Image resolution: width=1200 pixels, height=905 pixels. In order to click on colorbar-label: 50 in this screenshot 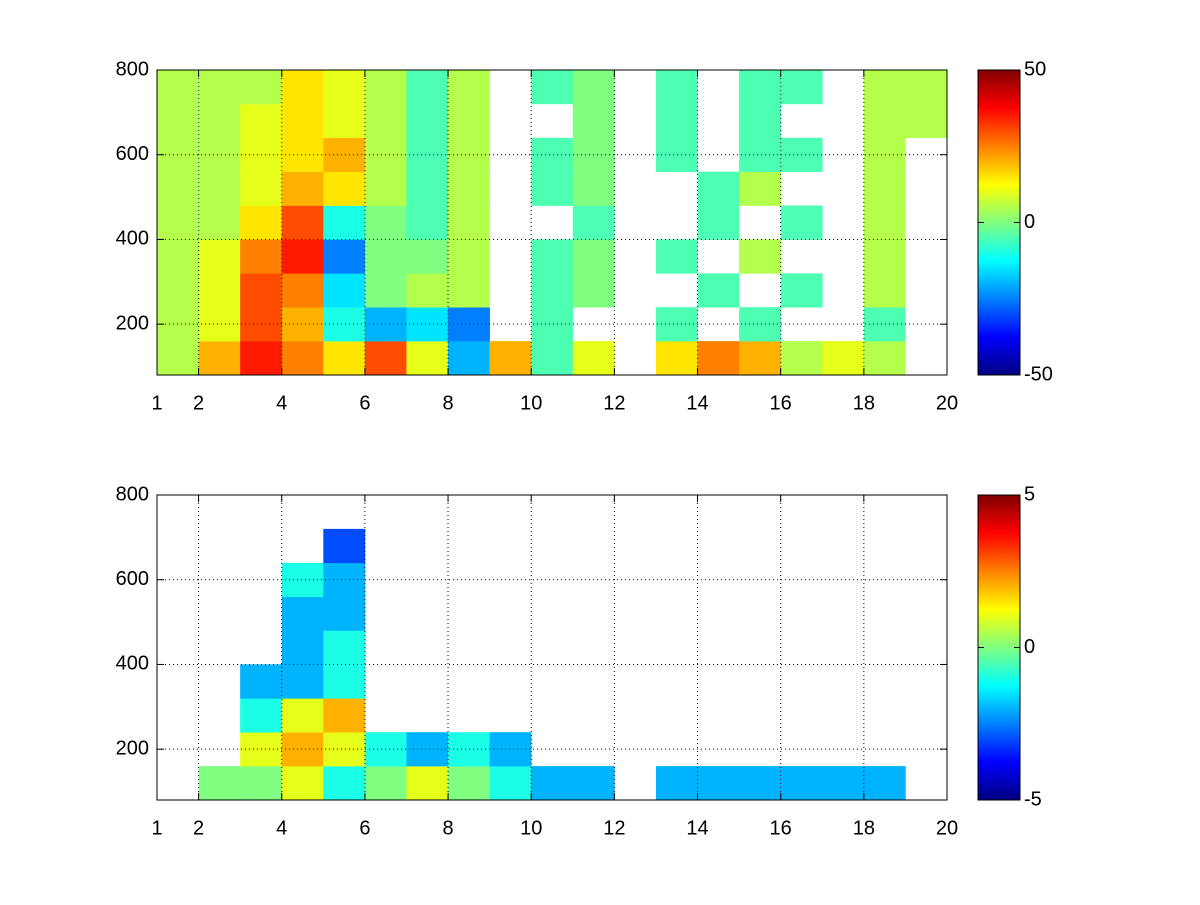, I will do `click(1035, 69)`.